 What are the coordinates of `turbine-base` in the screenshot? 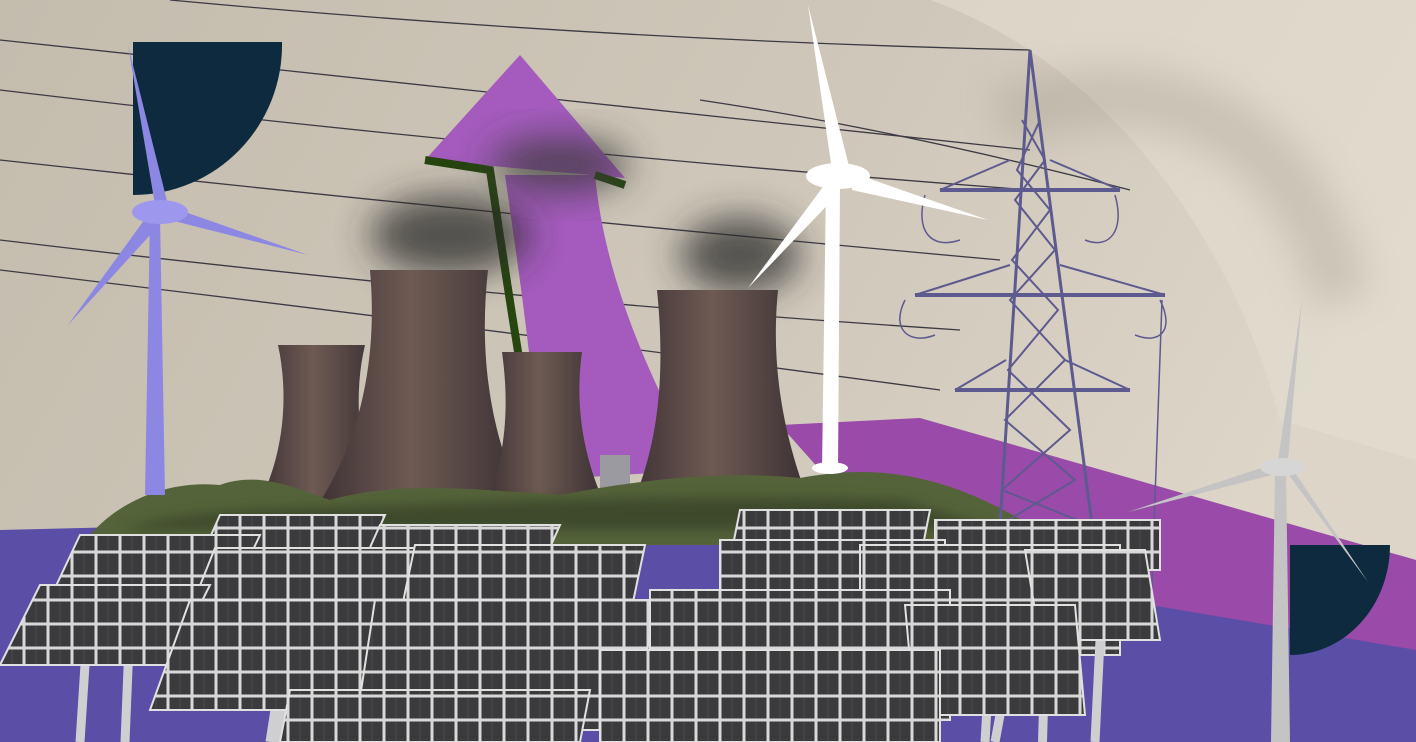 It's located at (830, 468).